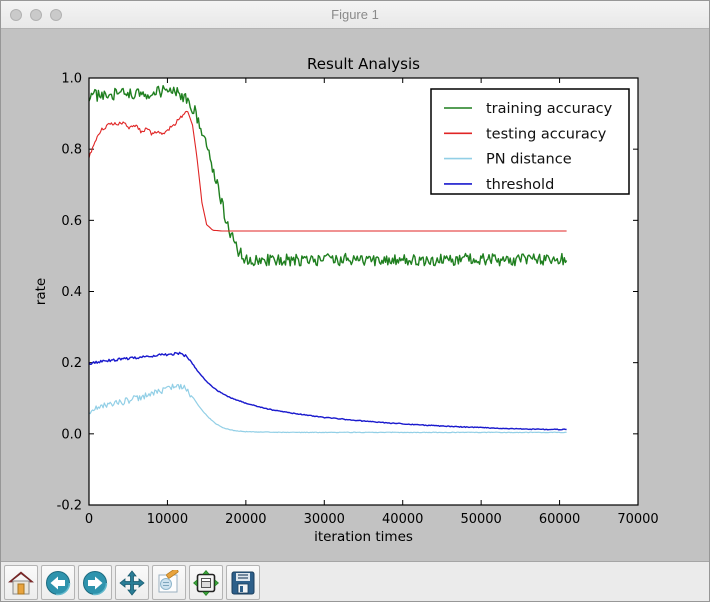 The width and height of the screenshot is (710, 602). I want to click on save-button, so click(243, 582).